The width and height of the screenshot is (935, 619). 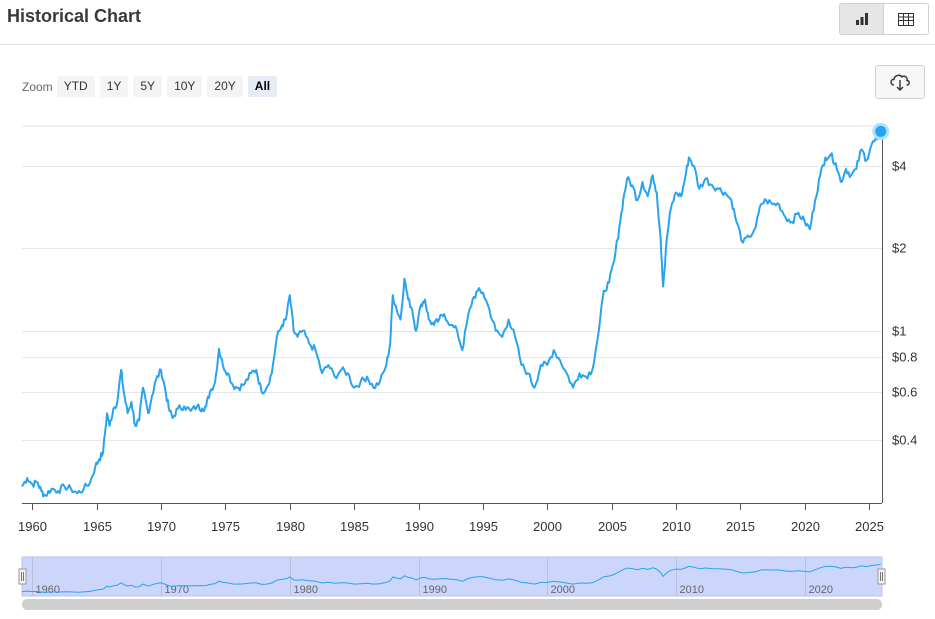 I want to click on x-tick-label: 1975, so click(x=225, y=526).